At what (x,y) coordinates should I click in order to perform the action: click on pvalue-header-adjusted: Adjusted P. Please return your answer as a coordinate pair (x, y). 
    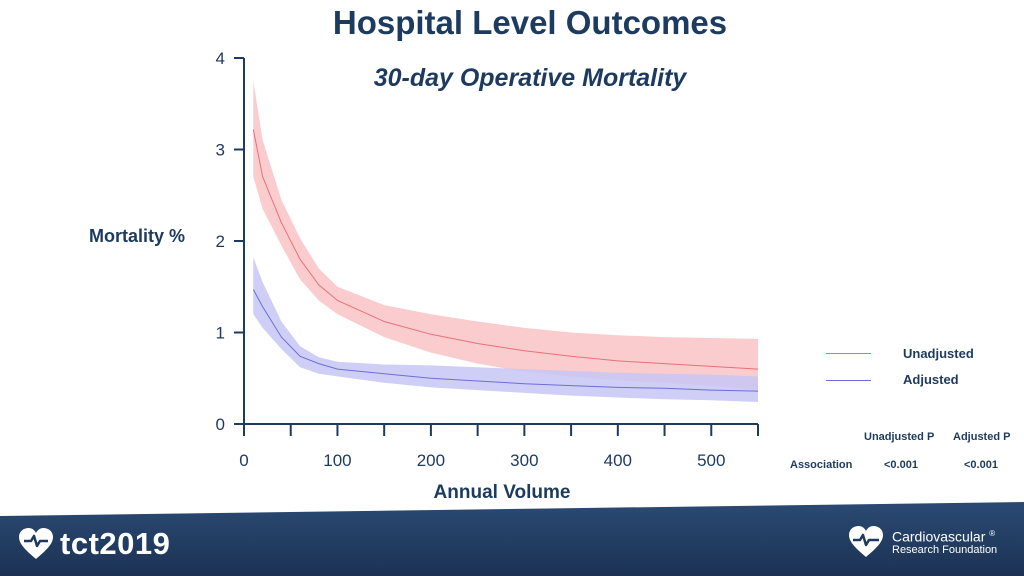
    Looking at the image, I should click on (982, 437).